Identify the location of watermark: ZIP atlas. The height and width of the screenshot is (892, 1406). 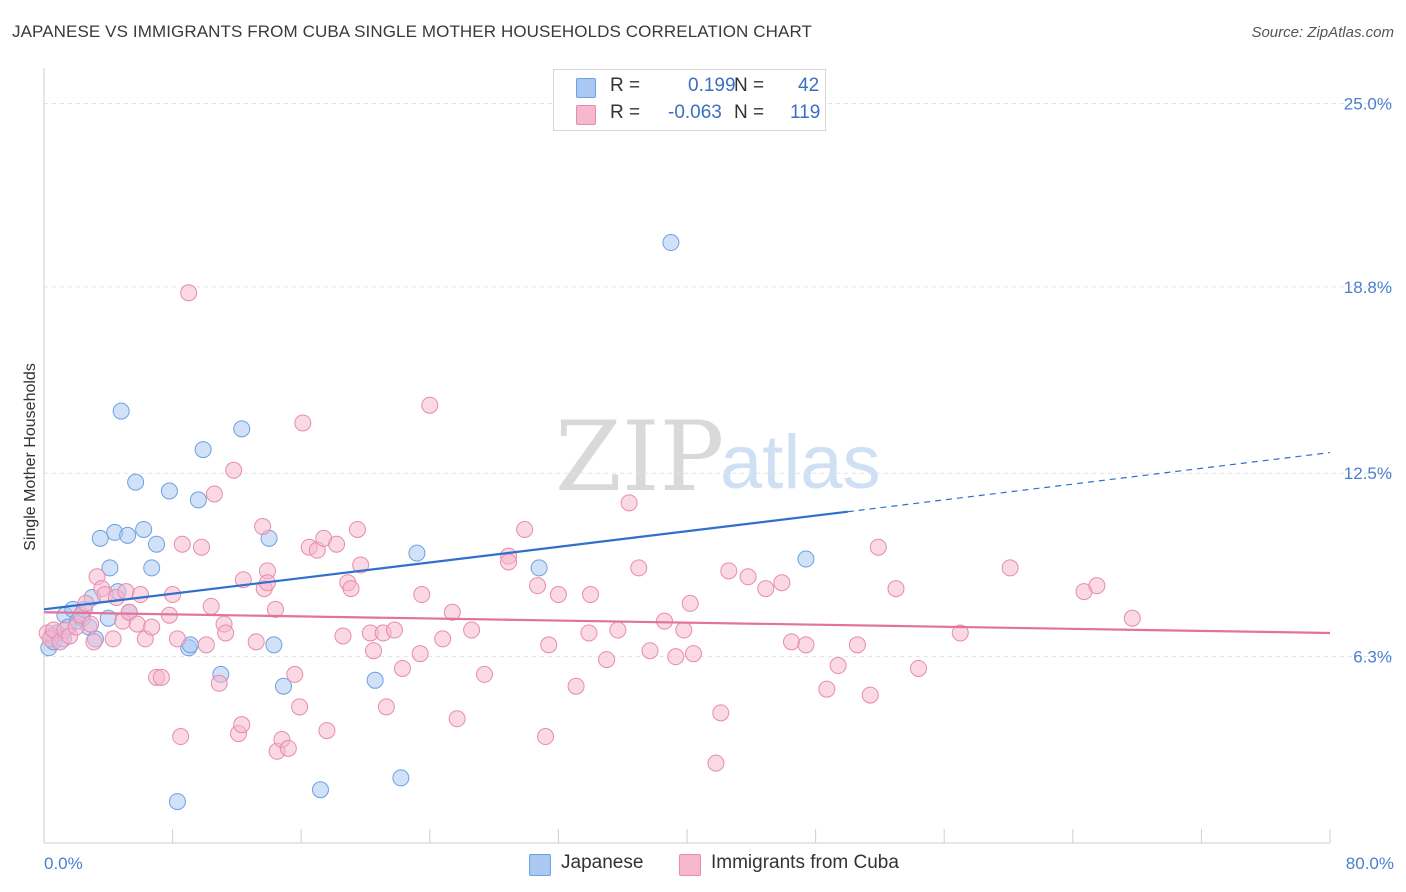
(718, 457).